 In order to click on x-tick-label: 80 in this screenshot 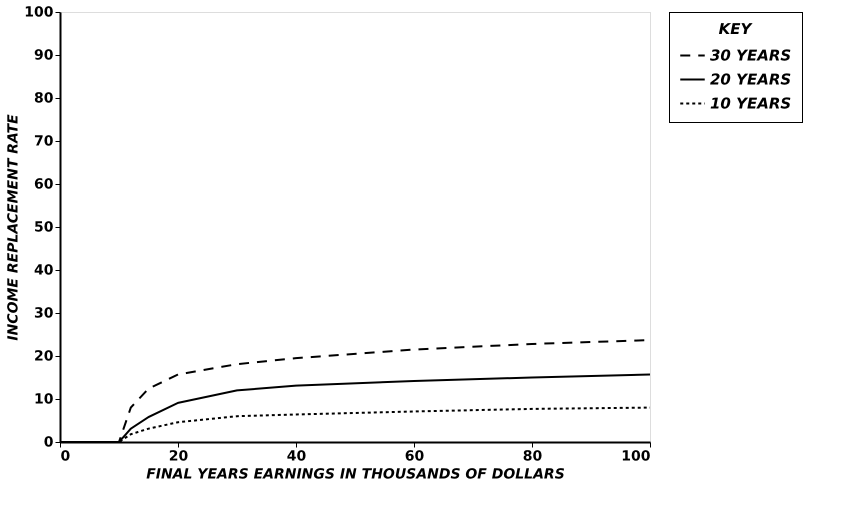, I will do `click(532, 456)`.